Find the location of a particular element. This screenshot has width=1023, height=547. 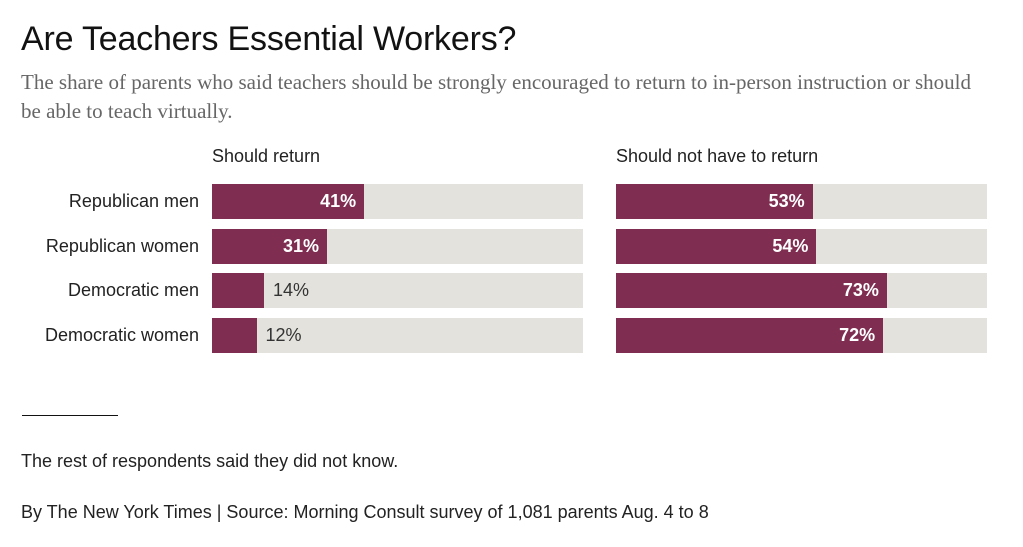

bar-value-label: 31% is located at coordinates (301, 246).